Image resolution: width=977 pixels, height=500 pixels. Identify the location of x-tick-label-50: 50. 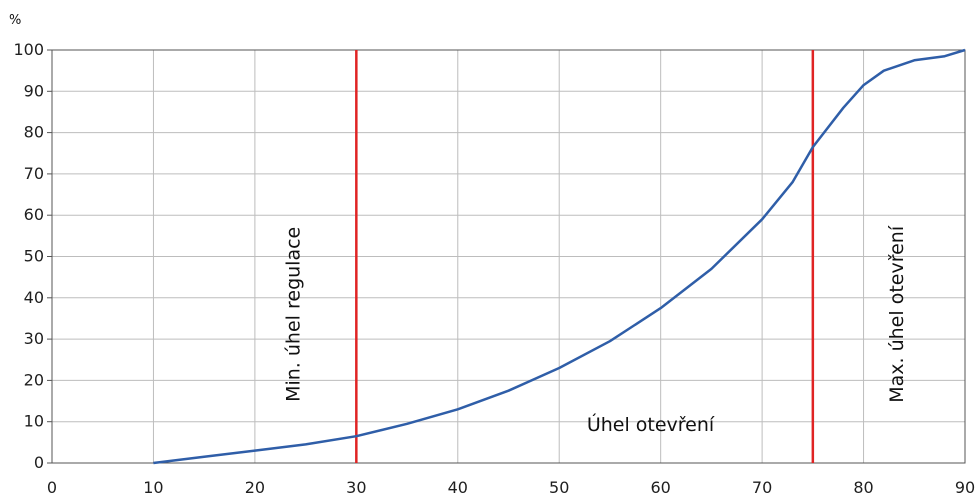
(559, 487).